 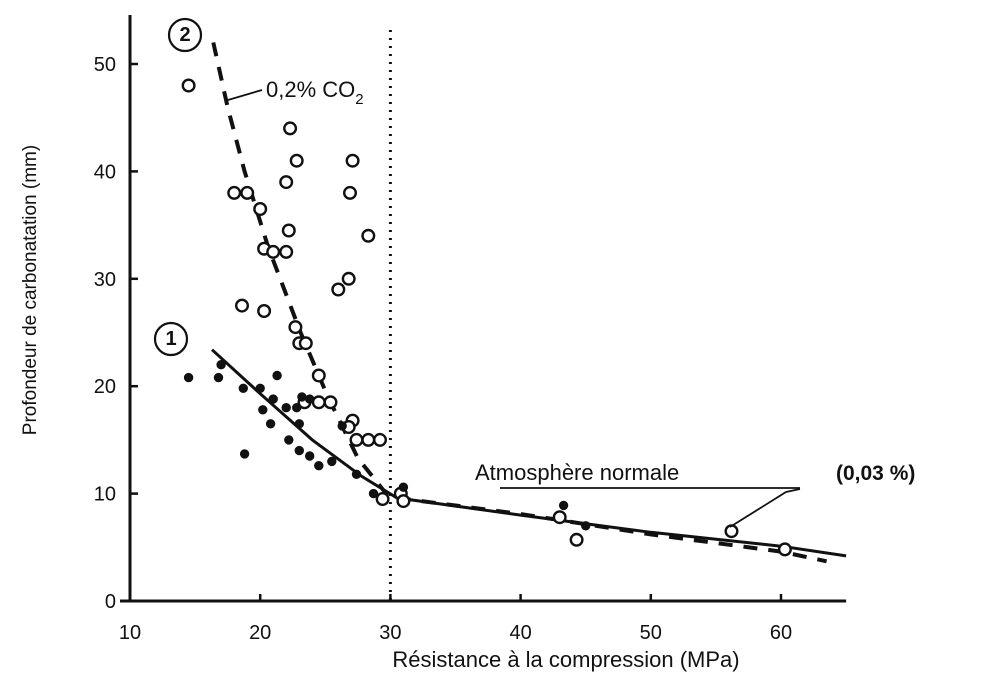 I want to click on atm-annotation-extra: (0,03 %), so click(x=875, y=473).